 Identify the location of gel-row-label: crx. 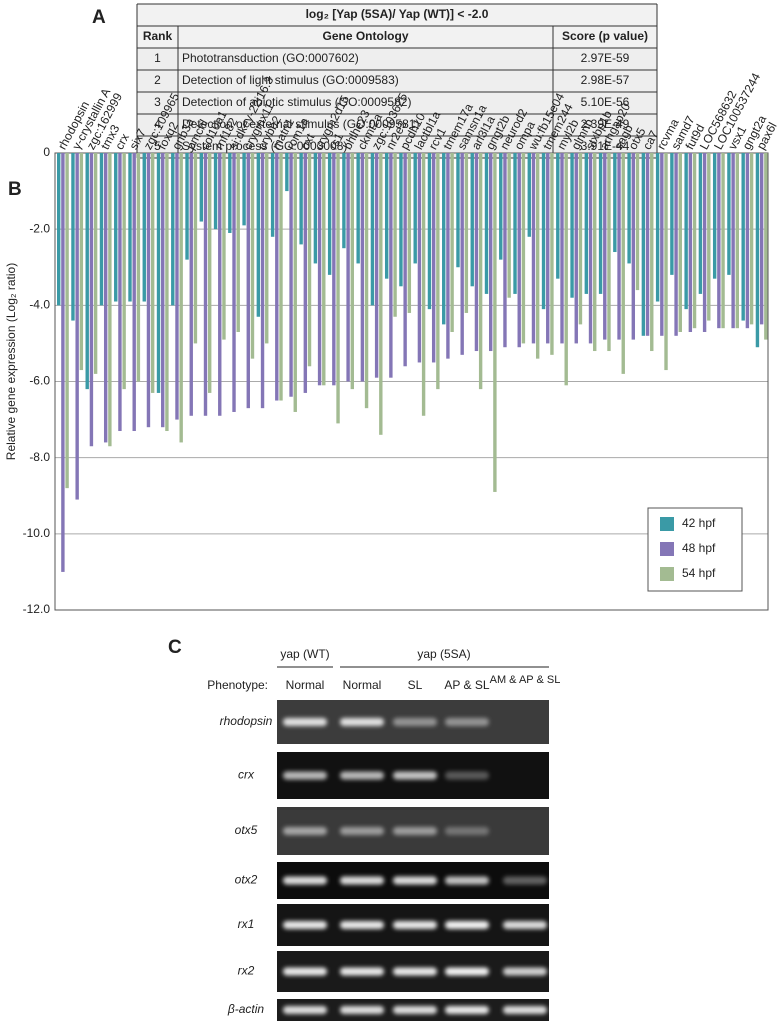
(246, 775).